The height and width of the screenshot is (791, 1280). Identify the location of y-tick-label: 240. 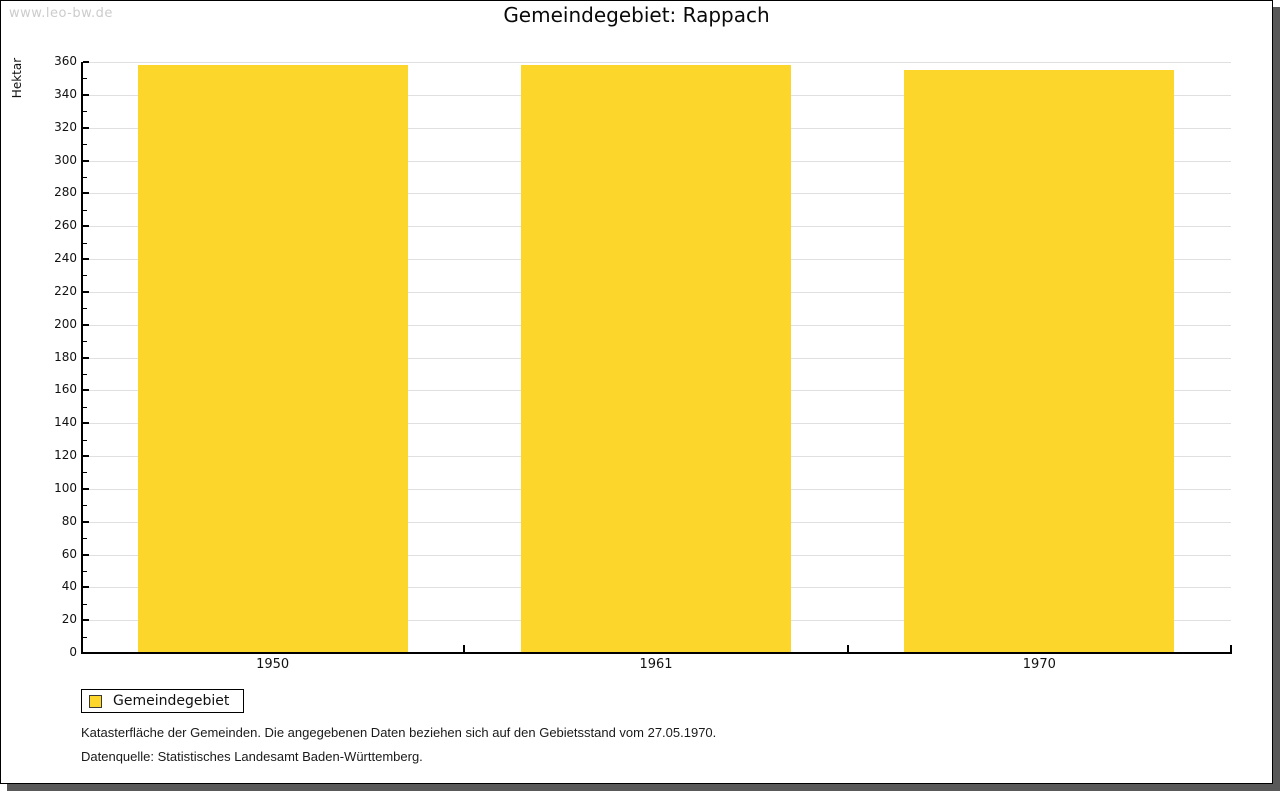
(65, 258).